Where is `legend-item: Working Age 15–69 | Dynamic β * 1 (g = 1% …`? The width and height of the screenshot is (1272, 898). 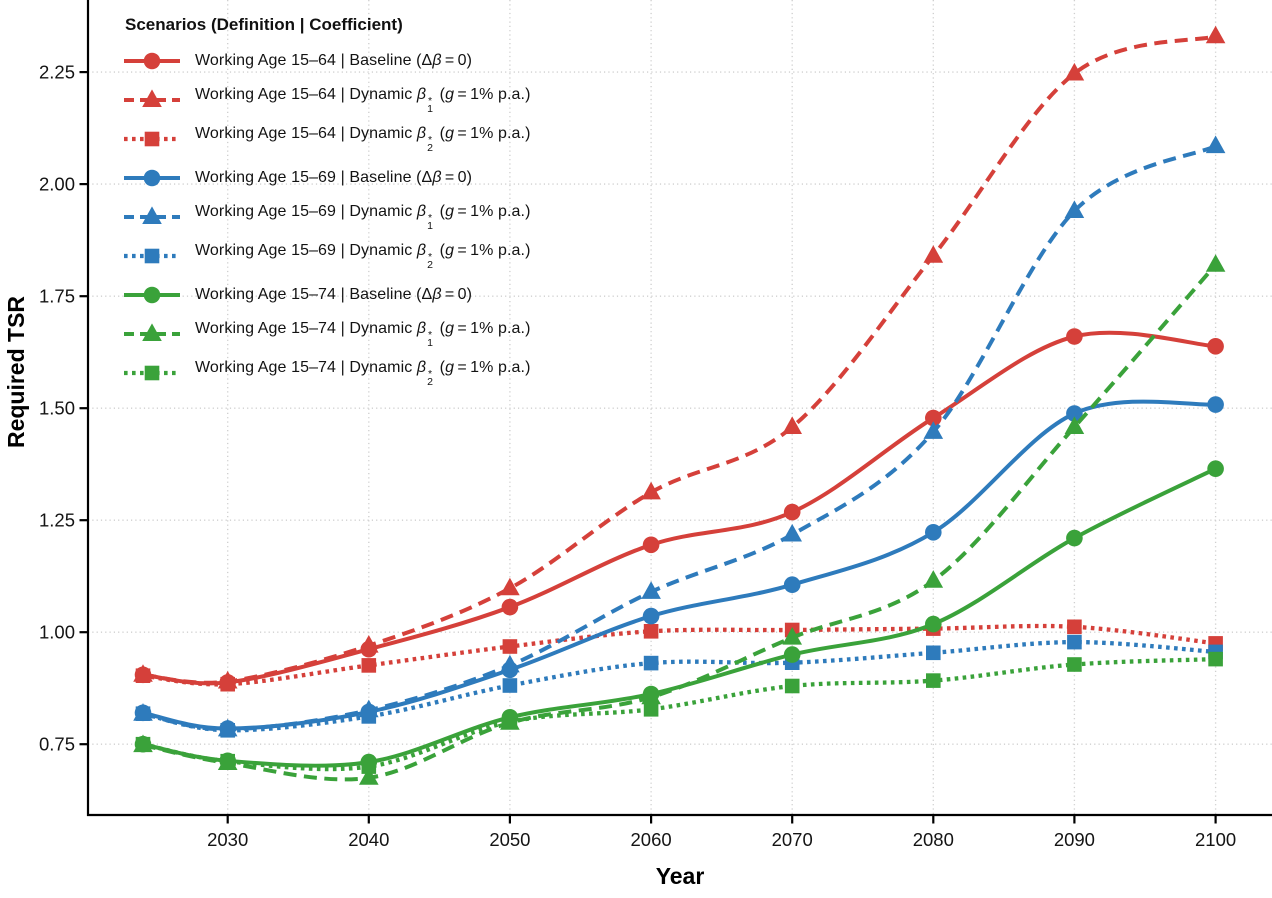 legend-item: Working Age 15–69 | Dynamic β * 1 (g = 1% … is located at coordinates (327, 216).